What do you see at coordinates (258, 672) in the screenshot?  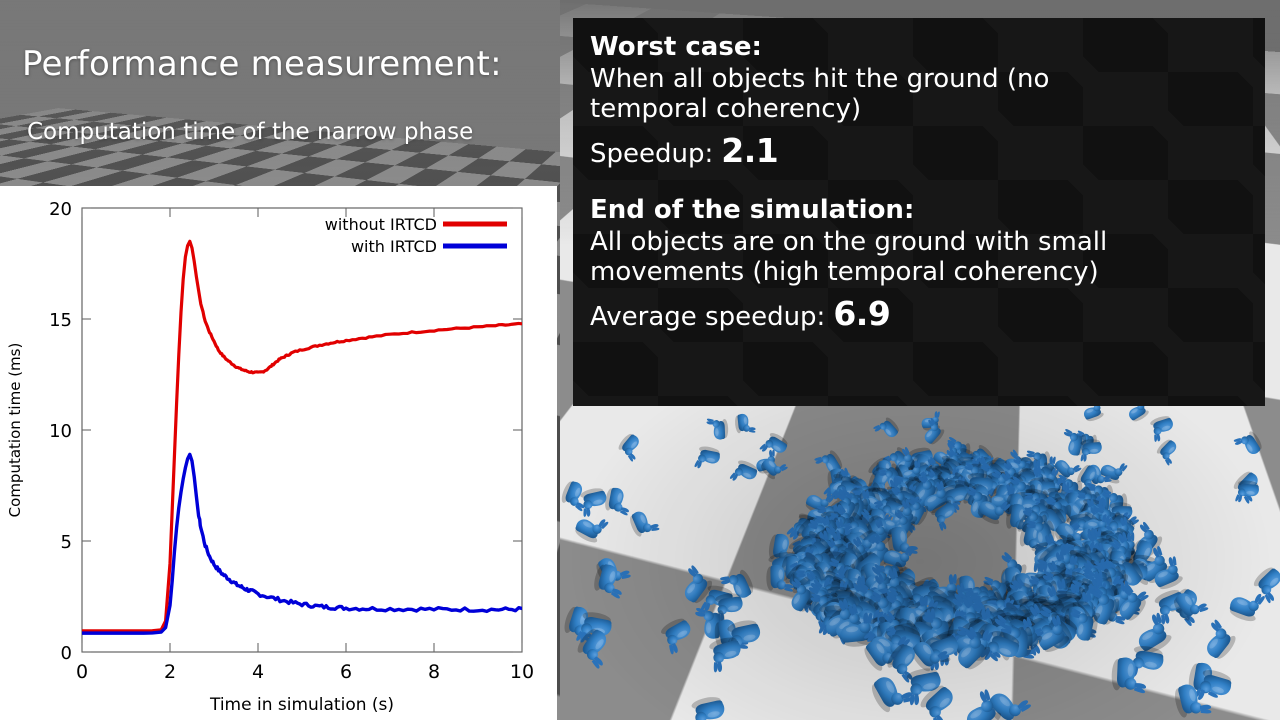 I see `x-tick-label: 4` at bounding box center [258, 672].